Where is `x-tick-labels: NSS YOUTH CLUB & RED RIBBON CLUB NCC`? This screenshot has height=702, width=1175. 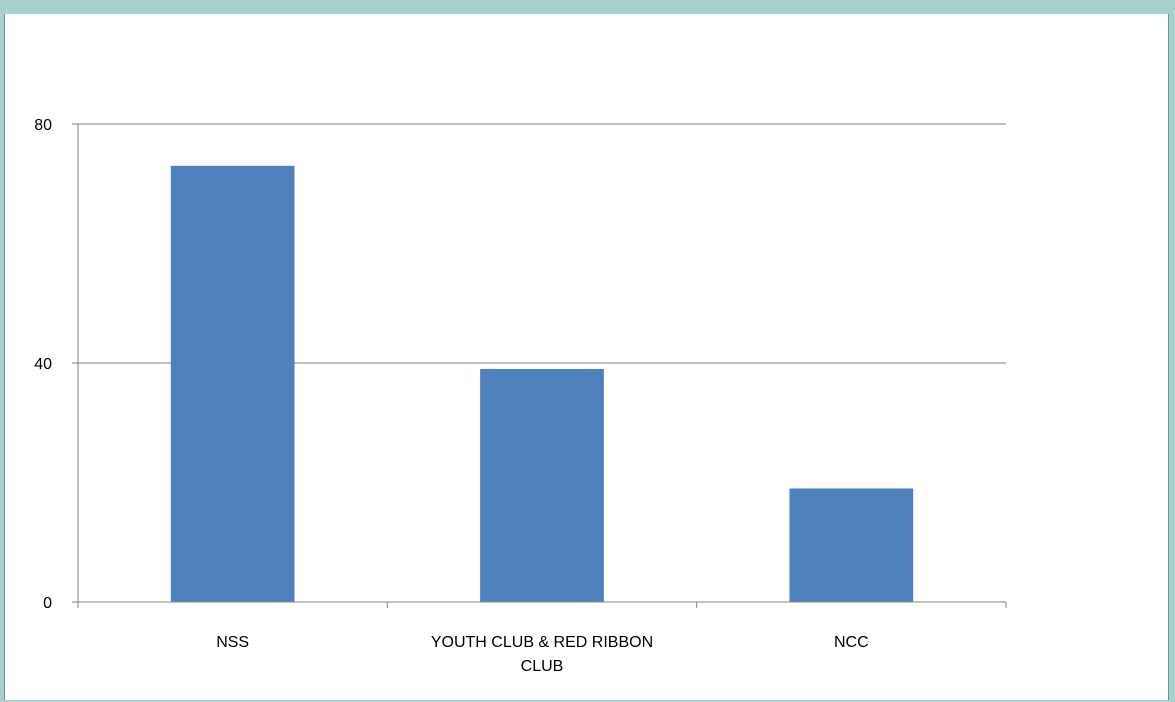
x-tick-labels: NSS YOUTH CLUB & RED RIBBON CLUB NCC is located at coordinates (542, 654).